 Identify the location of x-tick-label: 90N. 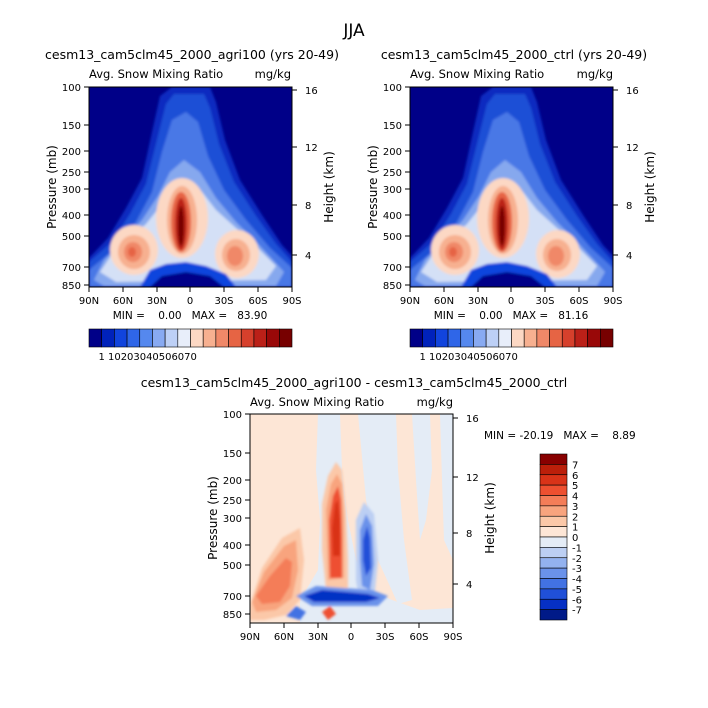
(250, 637).